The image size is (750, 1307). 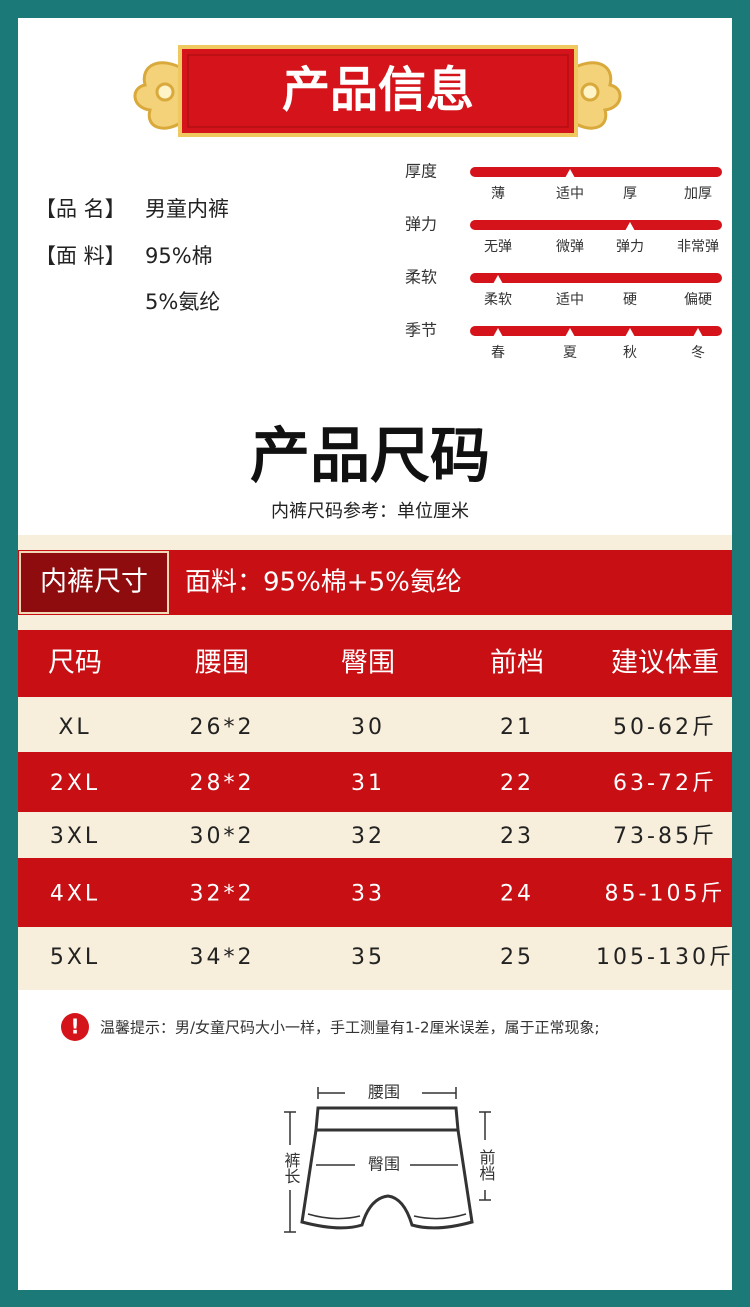 What do you see at coordinates (421, 277) in the screenshot?
I see `attribute-name: 柔软` at bounding box center [421, 277].